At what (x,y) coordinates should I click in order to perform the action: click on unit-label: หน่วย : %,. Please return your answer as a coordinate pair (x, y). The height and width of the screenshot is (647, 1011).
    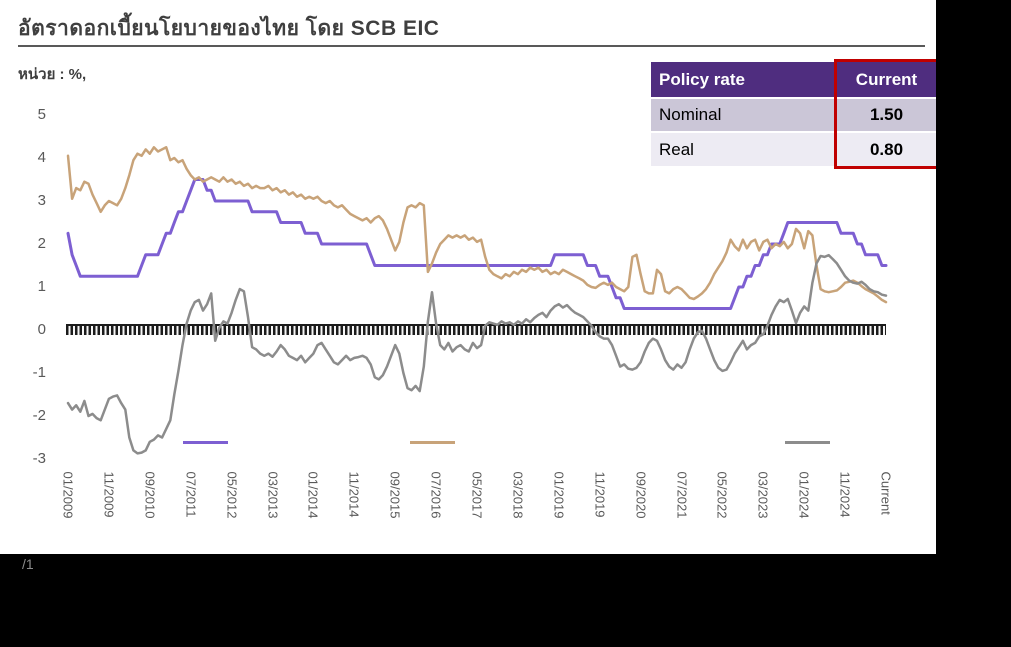
    Looking at the image, I should click on (52, 74).